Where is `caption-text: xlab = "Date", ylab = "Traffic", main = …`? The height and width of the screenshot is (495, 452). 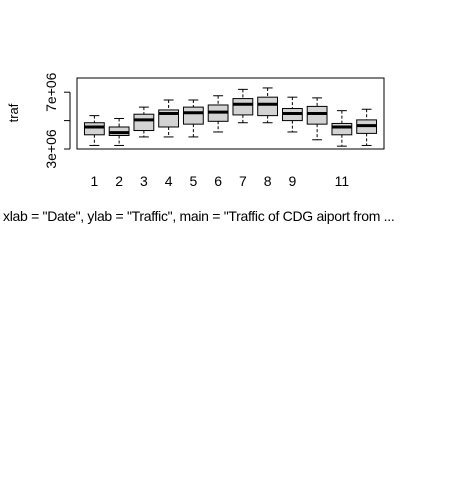 caption-text: xlab = "Date", ylab = "Traffic", main = … is located at coordinates (199, 216).